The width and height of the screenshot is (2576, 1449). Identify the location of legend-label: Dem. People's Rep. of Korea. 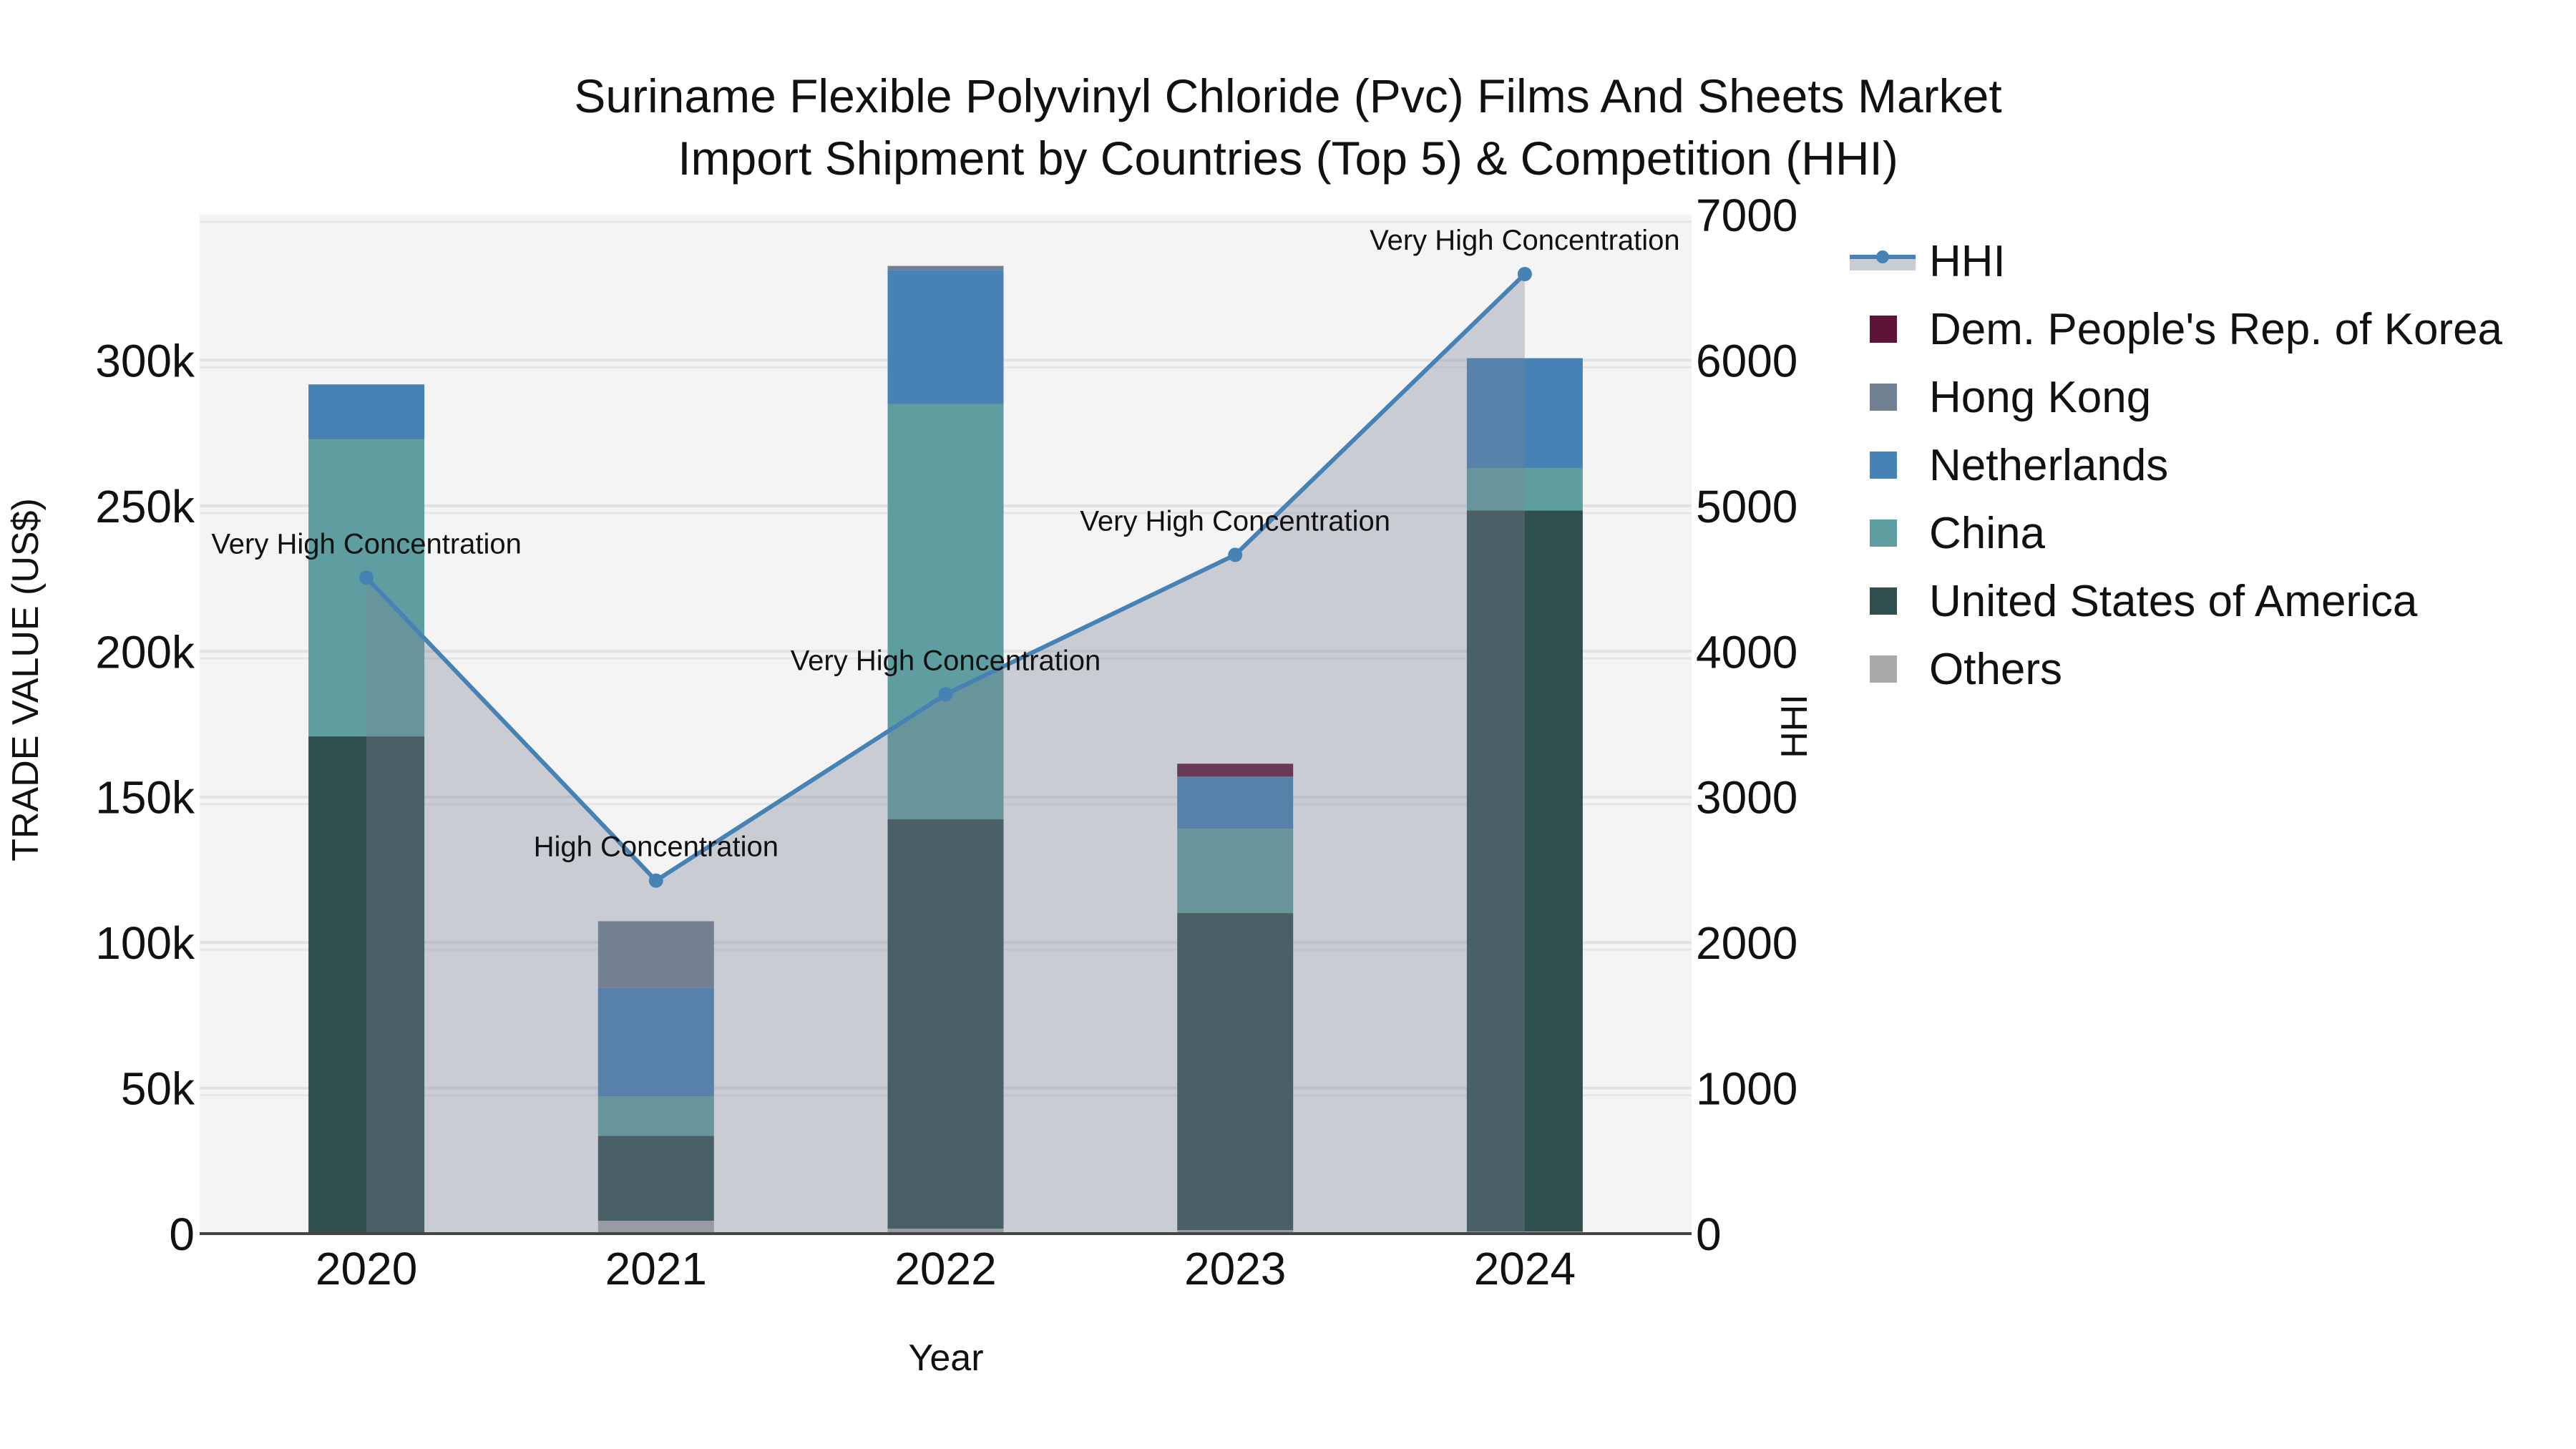
(2216, 329).